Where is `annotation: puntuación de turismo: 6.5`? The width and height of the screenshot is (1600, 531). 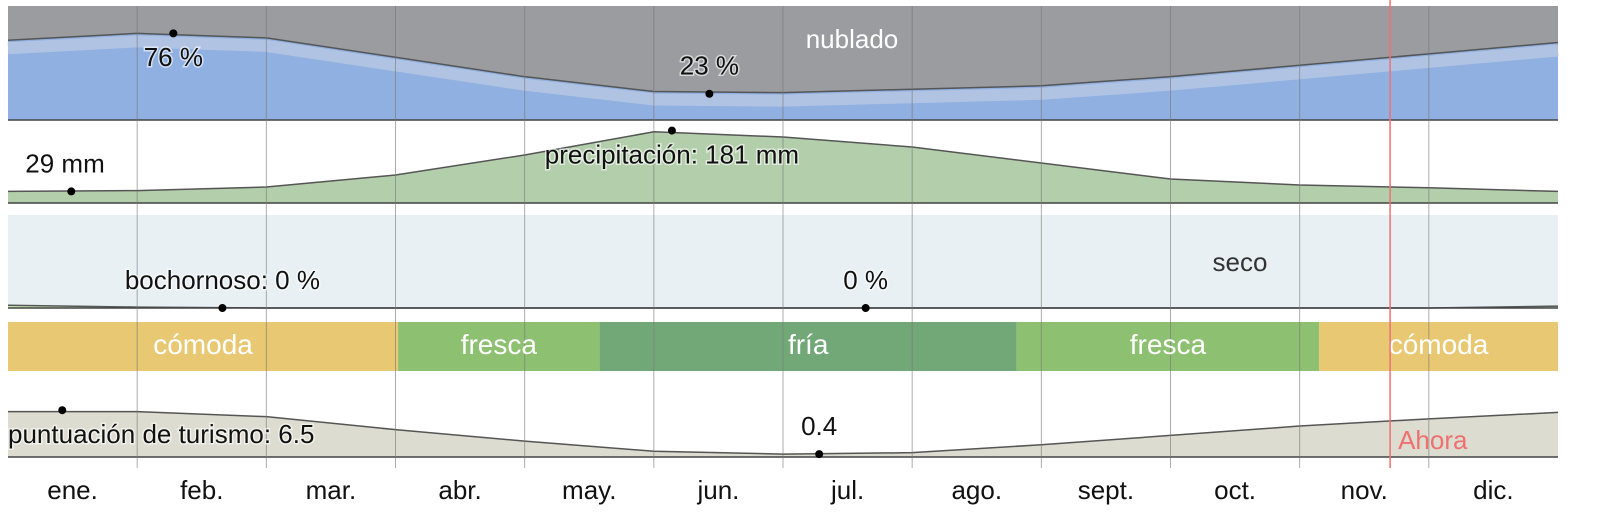
annotation: puntuación de turismo: 6.5 is located at coordinates (161, 434).